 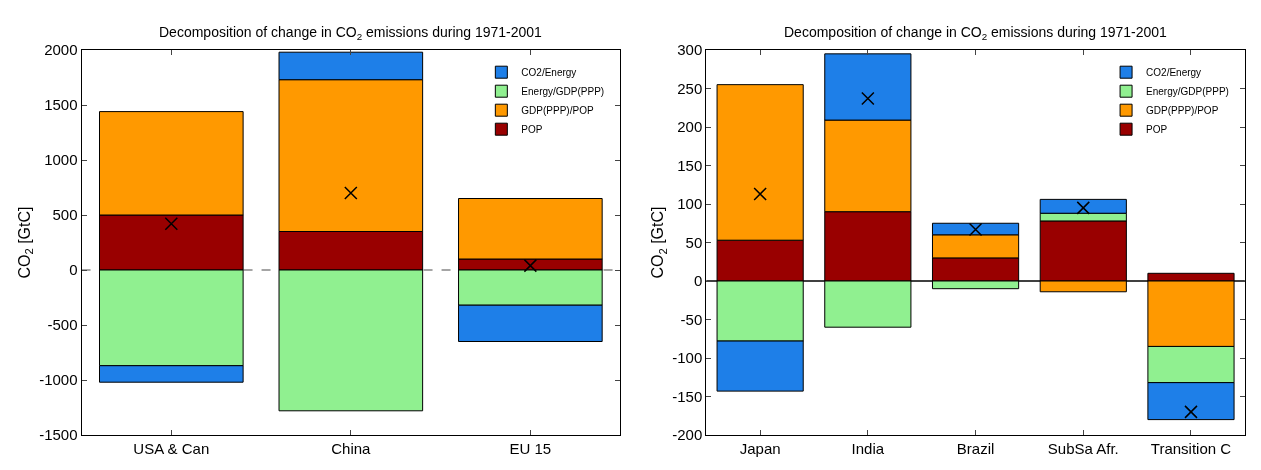 What do you see at coordinates (690, 127) in the screenshot?
I see `y-tick-label: 200` at bounding box center [690, 127].